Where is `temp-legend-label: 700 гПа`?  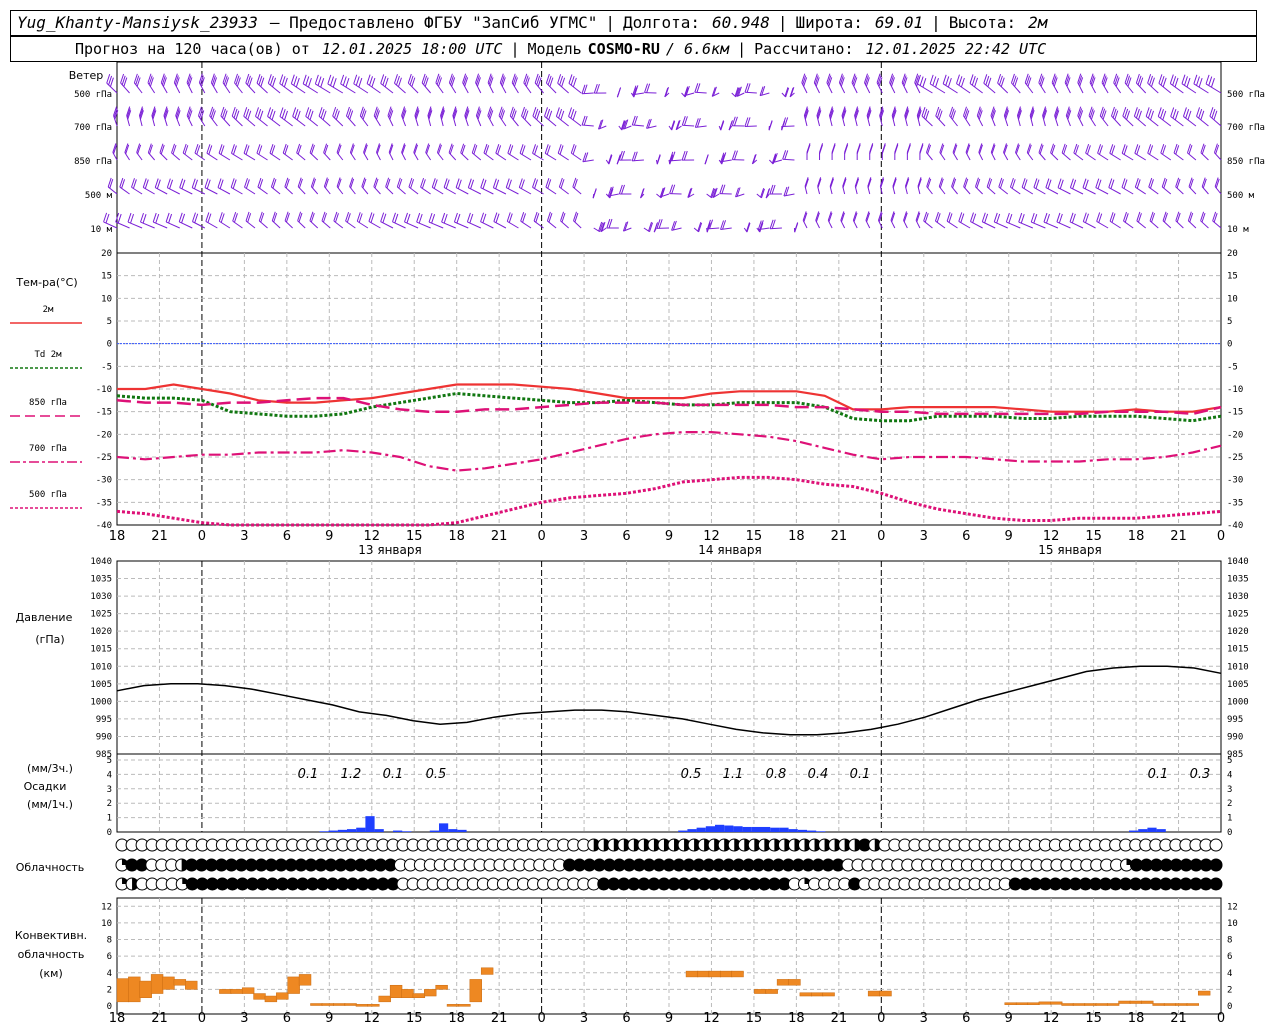
temp-legend-label: 700 гПа is located at coordinates (48, 449).